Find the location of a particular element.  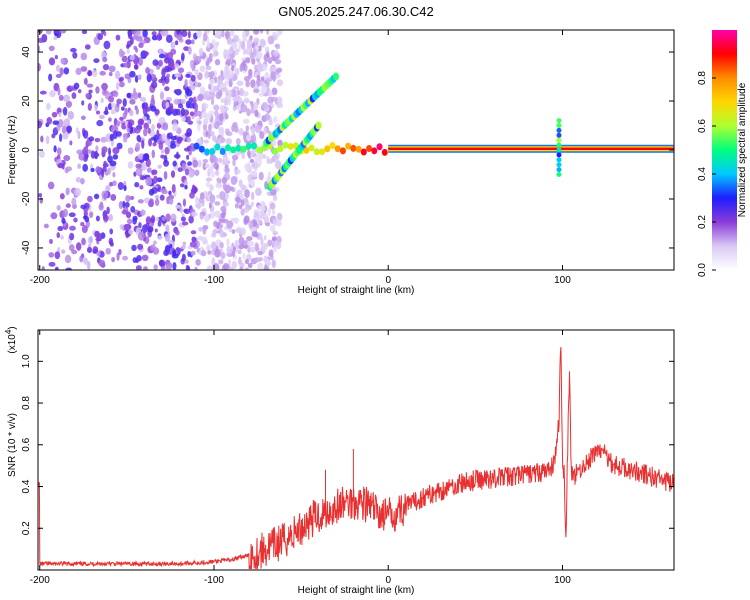

svg-text: (x104) is located at coordinates (11, 339).